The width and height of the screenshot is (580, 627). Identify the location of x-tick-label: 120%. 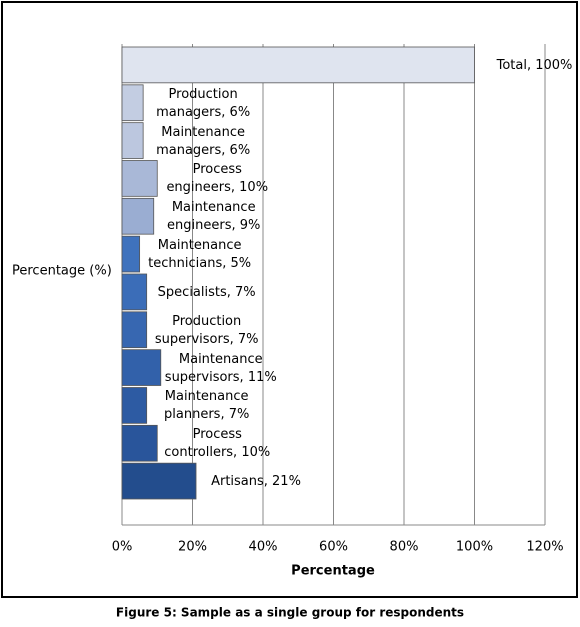
(544, 547).